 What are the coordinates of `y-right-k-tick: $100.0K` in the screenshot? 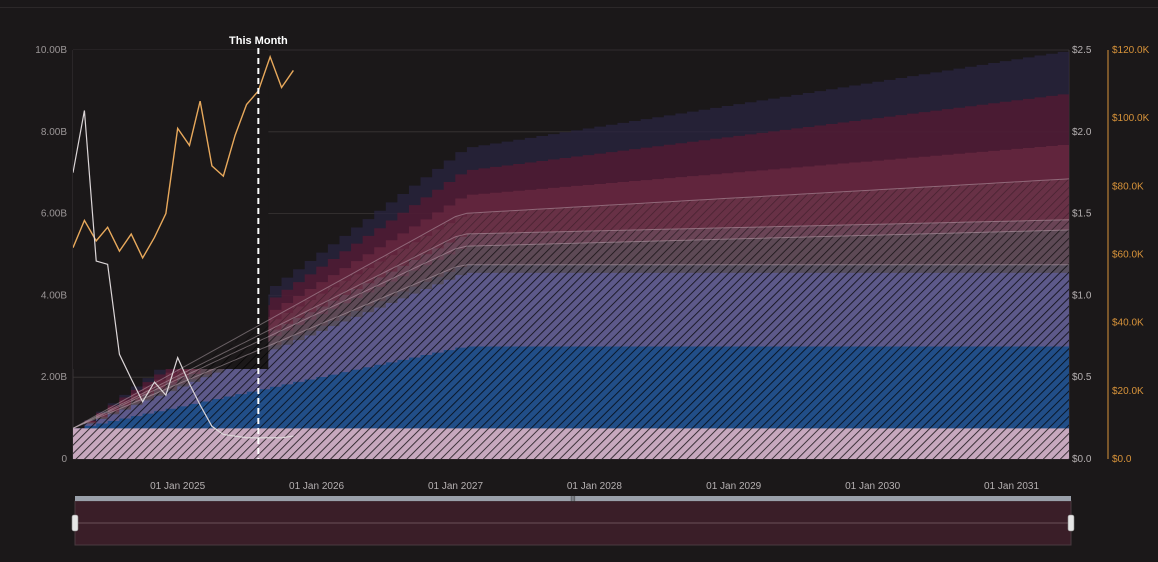 It's located at (1131, 118).